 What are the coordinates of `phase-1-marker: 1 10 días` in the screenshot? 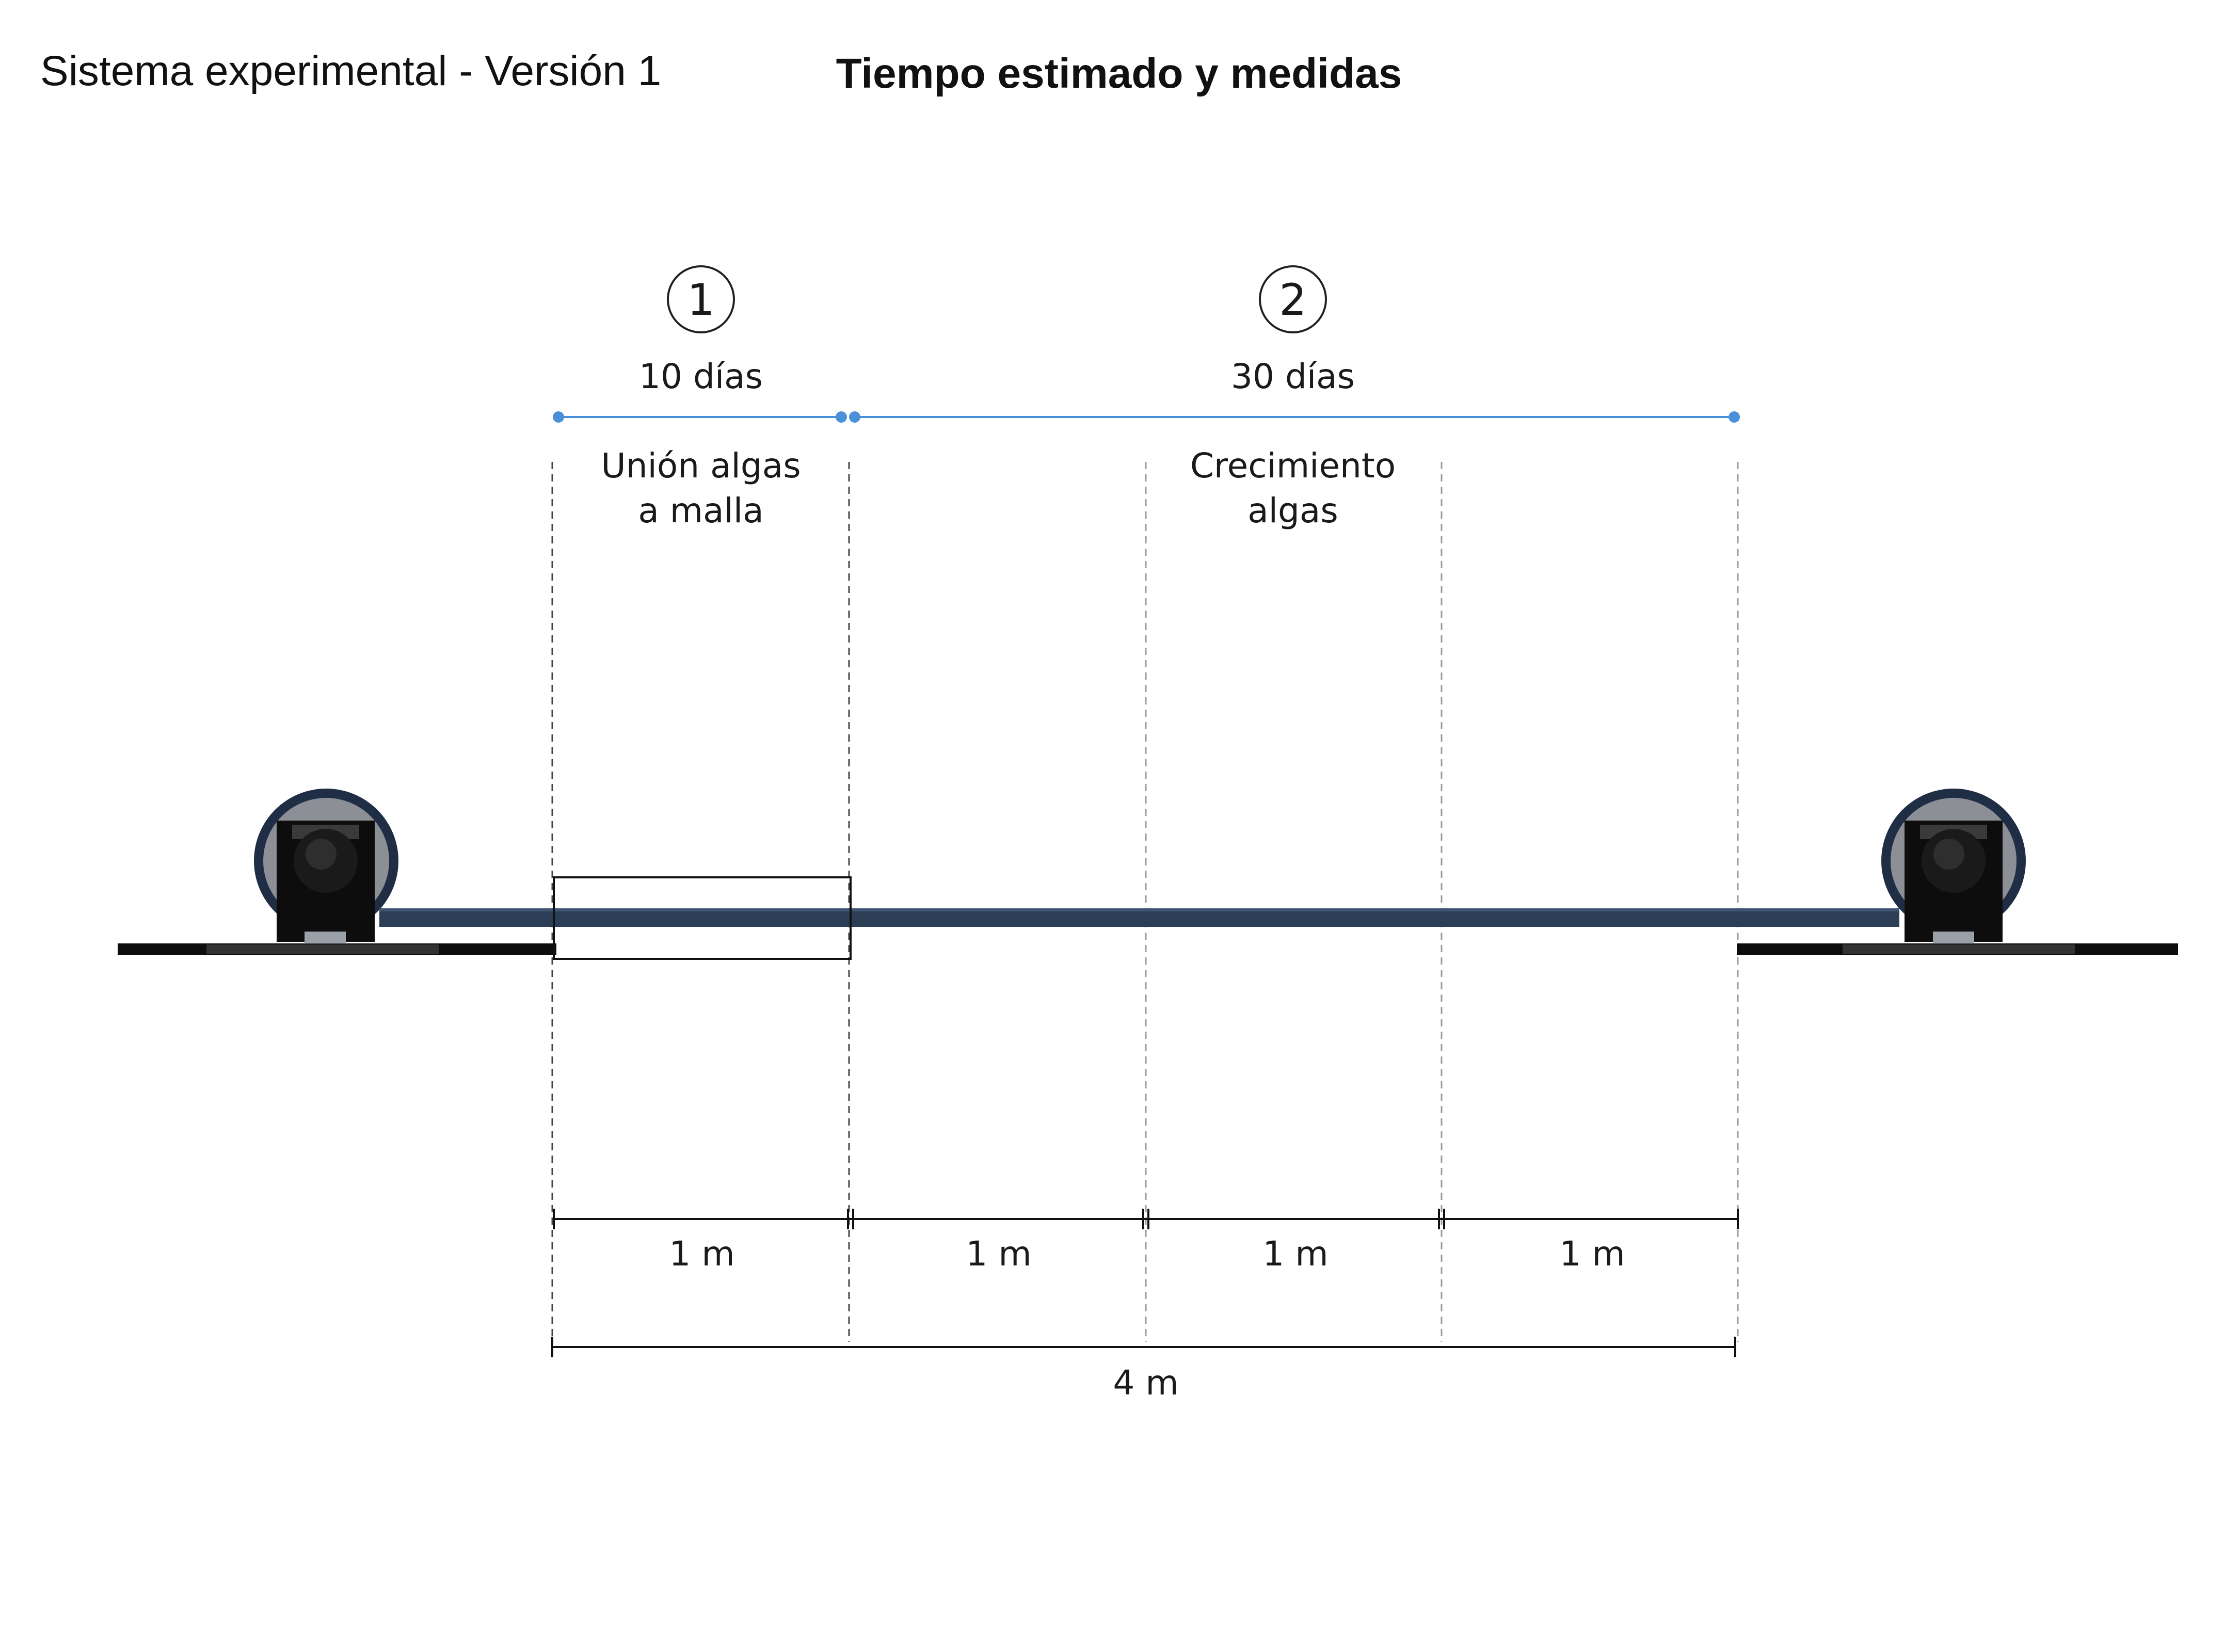 It's located at (701, 330).